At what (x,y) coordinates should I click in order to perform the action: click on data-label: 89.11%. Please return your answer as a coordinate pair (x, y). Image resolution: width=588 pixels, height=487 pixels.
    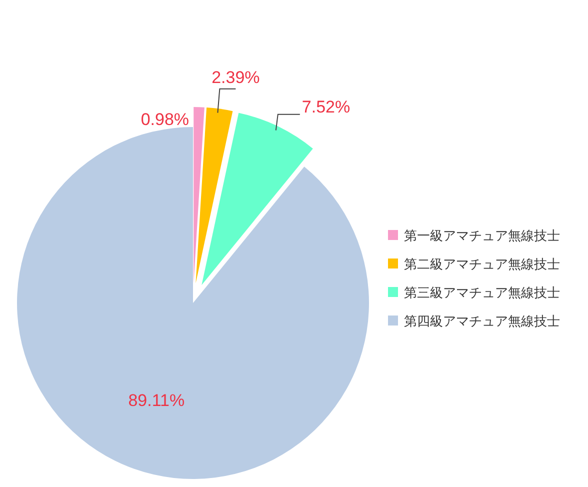
    Looking at the image, I should click on (156, 400).